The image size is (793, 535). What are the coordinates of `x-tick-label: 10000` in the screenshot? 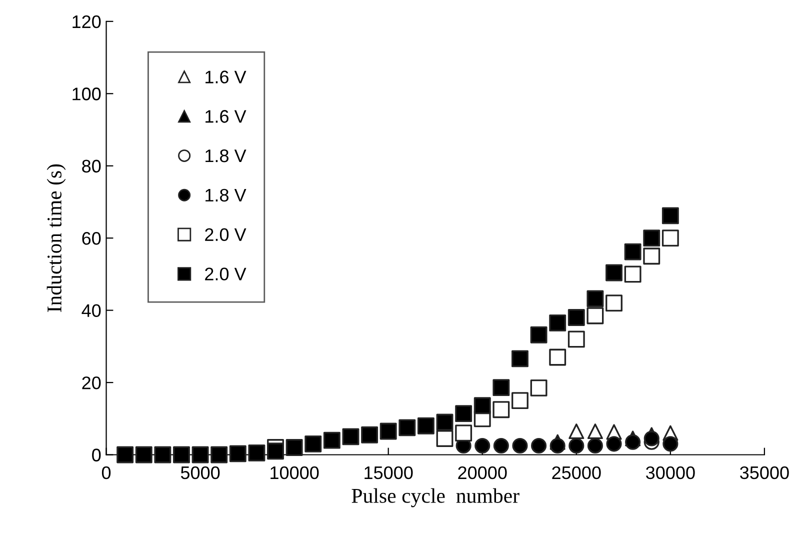 It's located at (294, 473).